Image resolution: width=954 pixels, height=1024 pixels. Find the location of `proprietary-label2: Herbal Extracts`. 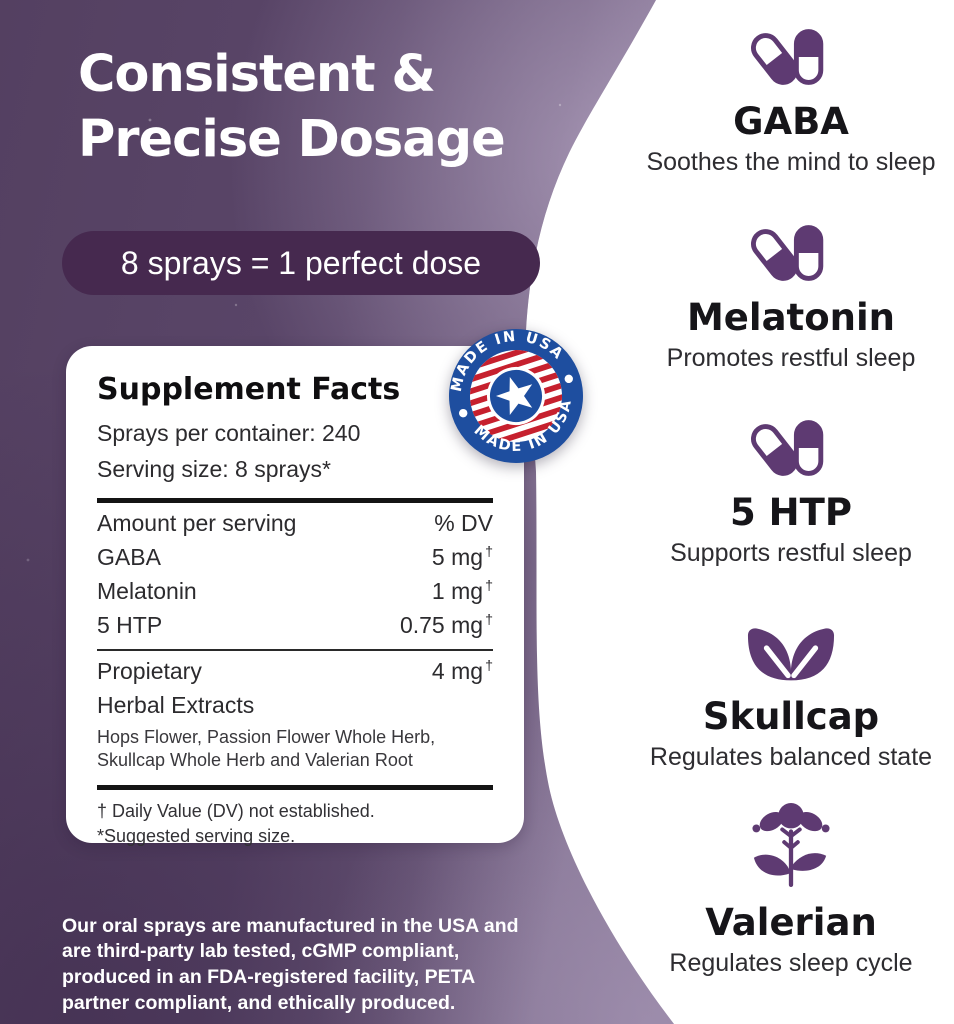

proprietary-label2: Herbal Extracts is located at coordinates (176, 705).